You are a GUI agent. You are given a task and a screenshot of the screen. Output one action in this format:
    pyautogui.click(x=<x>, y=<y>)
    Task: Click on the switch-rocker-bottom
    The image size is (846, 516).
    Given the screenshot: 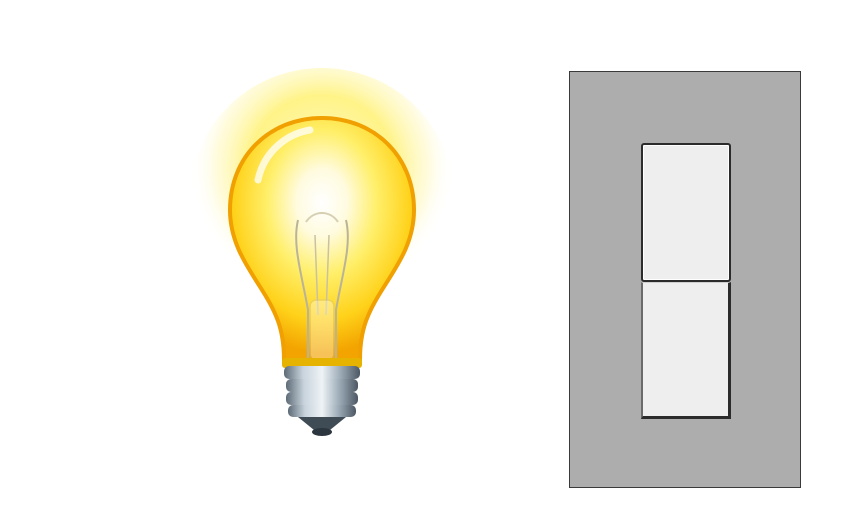 What is the action you would take?
    pyautogui.click(x=686, y=350)
    